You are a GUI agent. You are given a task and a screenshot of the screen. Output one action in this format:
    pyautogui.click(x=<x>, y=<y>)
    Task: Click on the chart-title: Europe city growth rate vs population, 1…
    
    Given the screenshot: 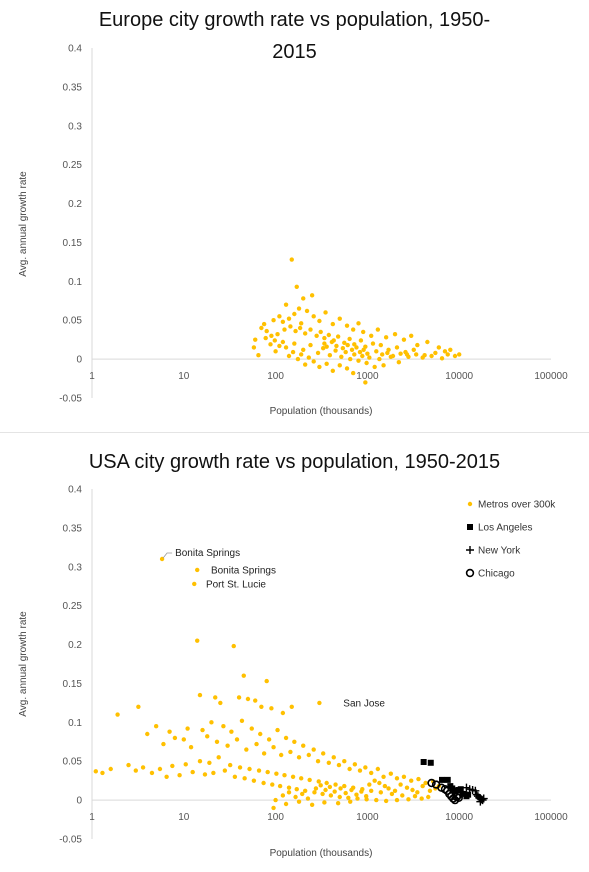 What is the action you would take?
    pyautogui.click(x=294, y=36)
    